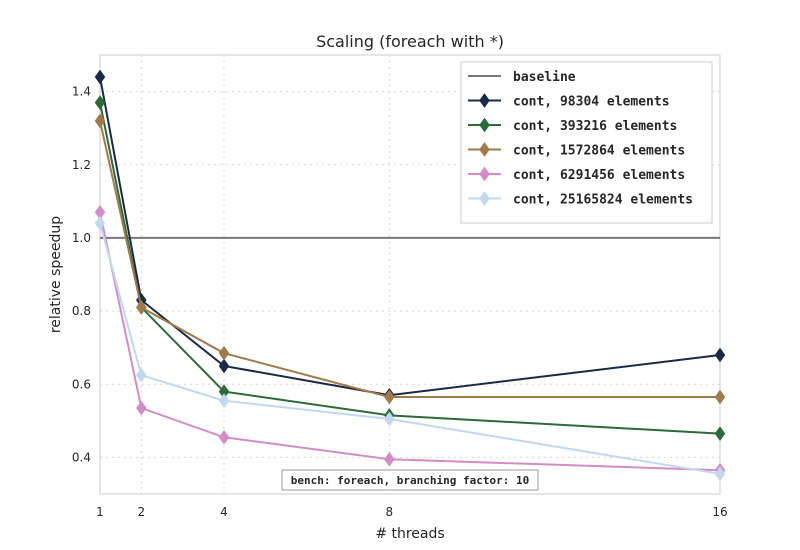  I want to click on y-tick-label: 1.4, so click(81, 92).